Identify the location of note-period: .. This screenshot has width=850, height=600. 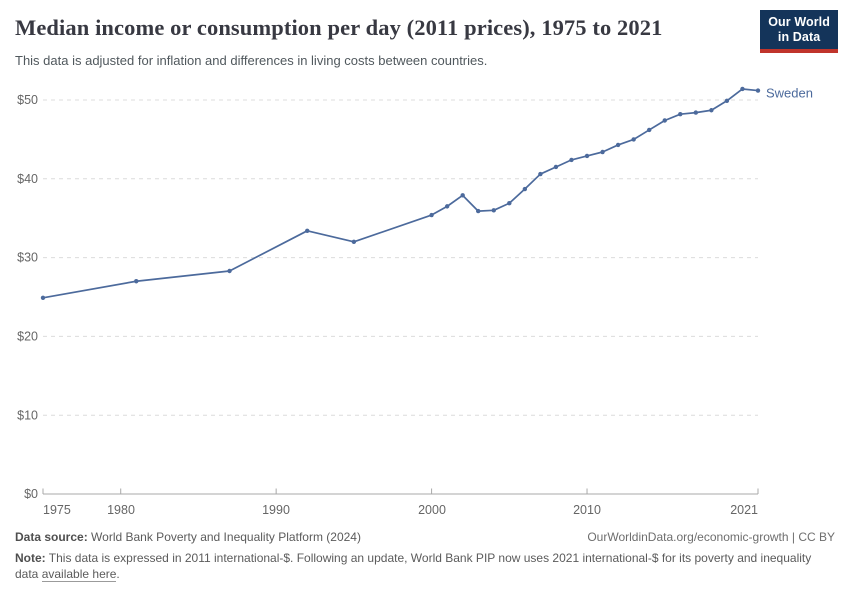
(118, 573).